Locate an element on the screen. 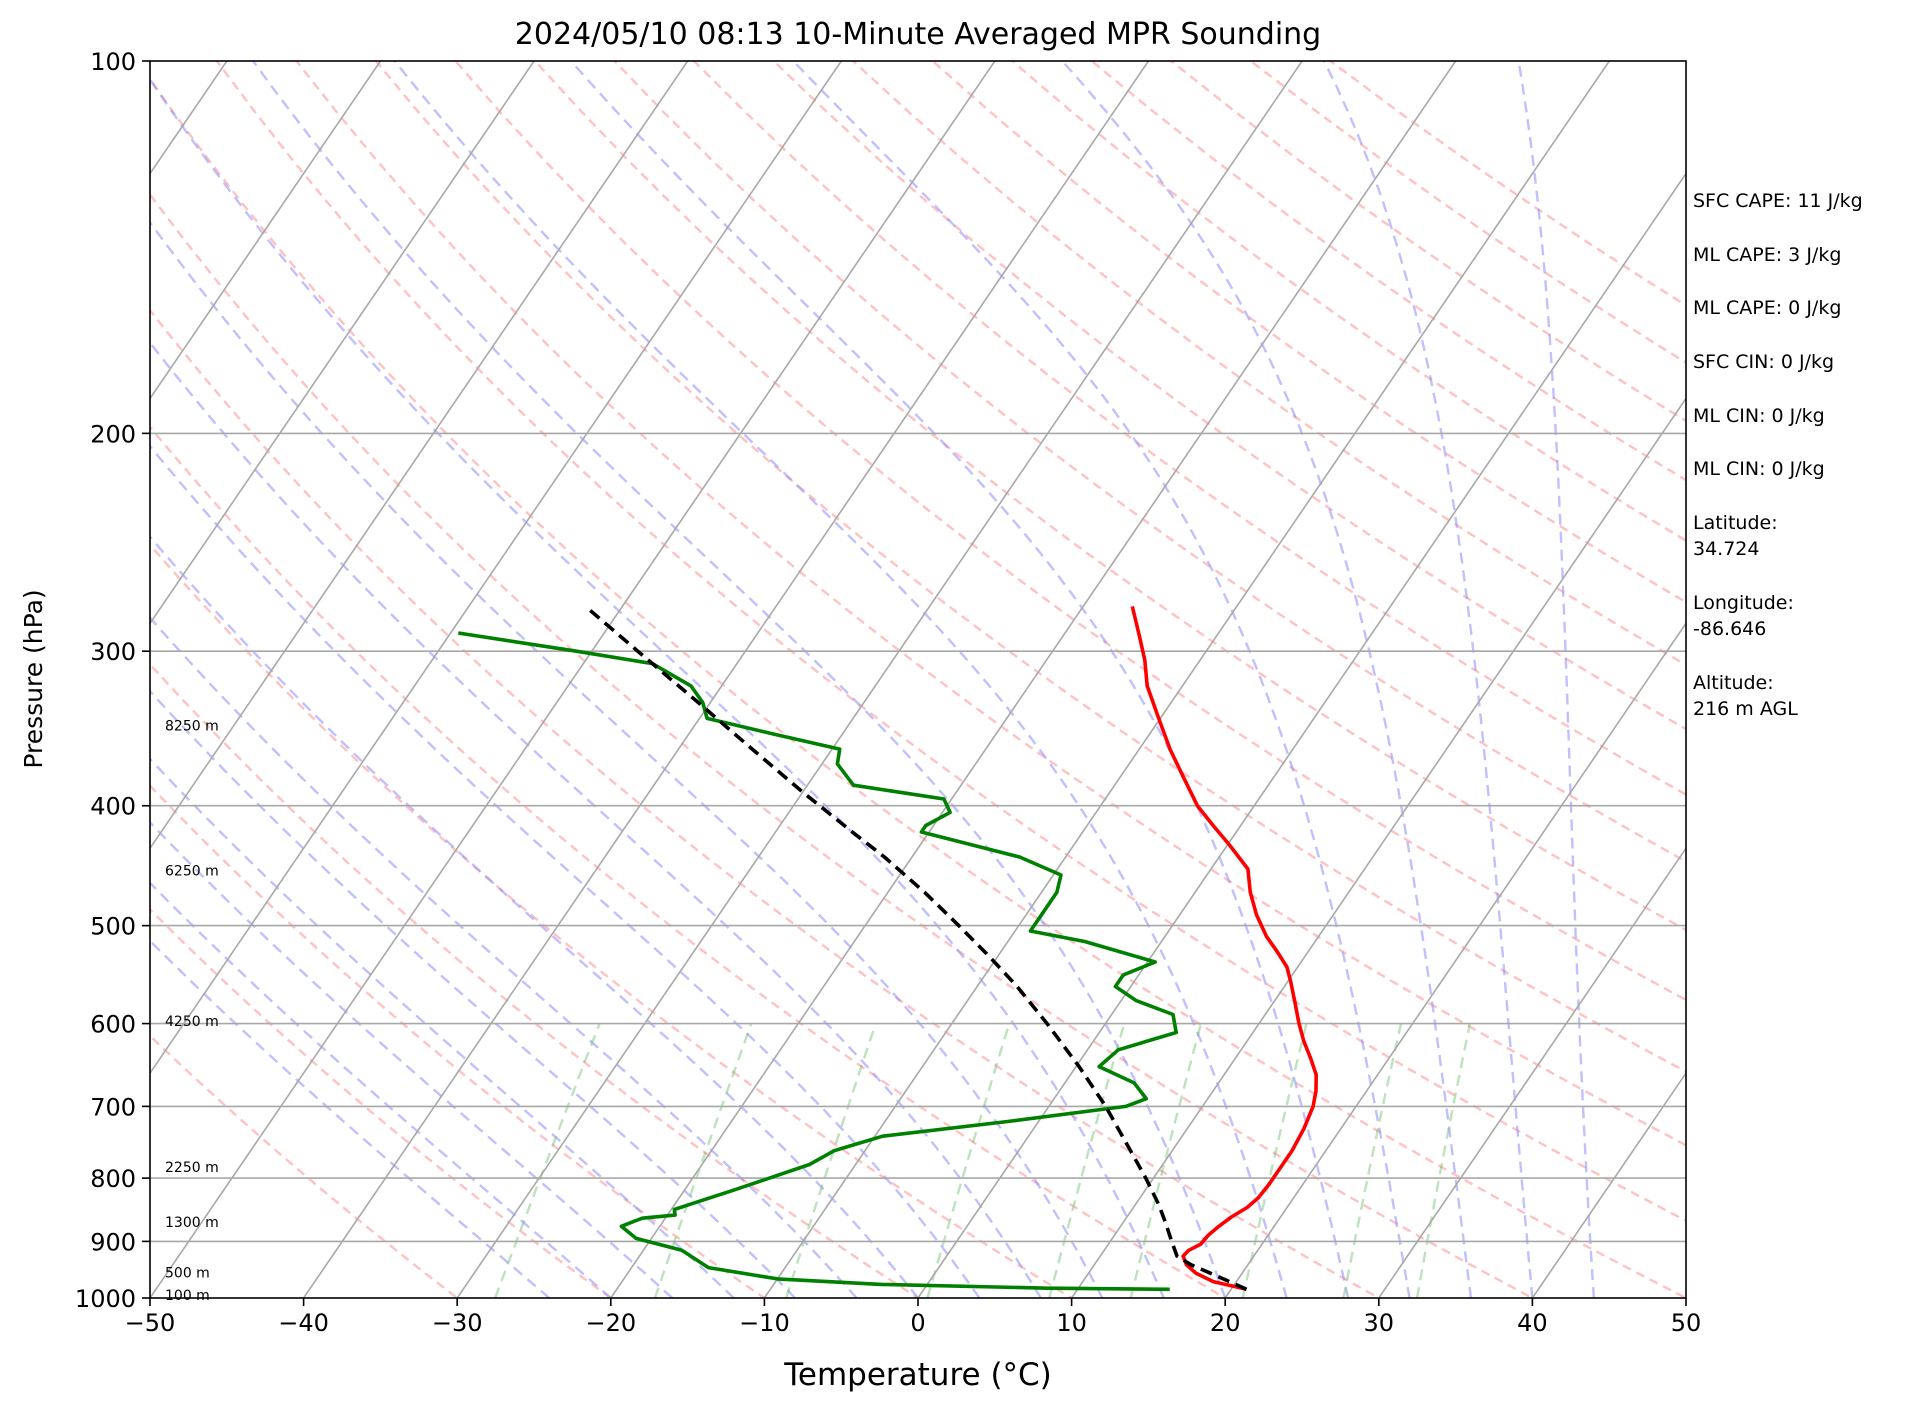  x-tick-label: 10 is located at coordinates (1071, 1323).